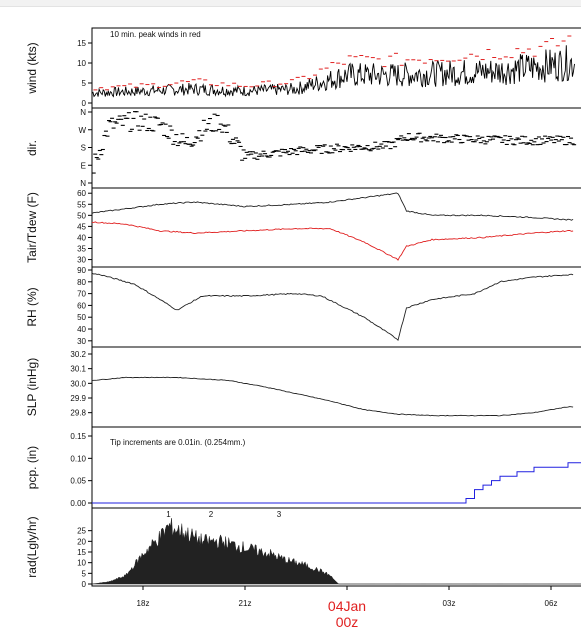  Describe the element at coordinates (32, 546) in the screenshot. I see `y-axis-label: rad(Lgly/hr)` at that location.